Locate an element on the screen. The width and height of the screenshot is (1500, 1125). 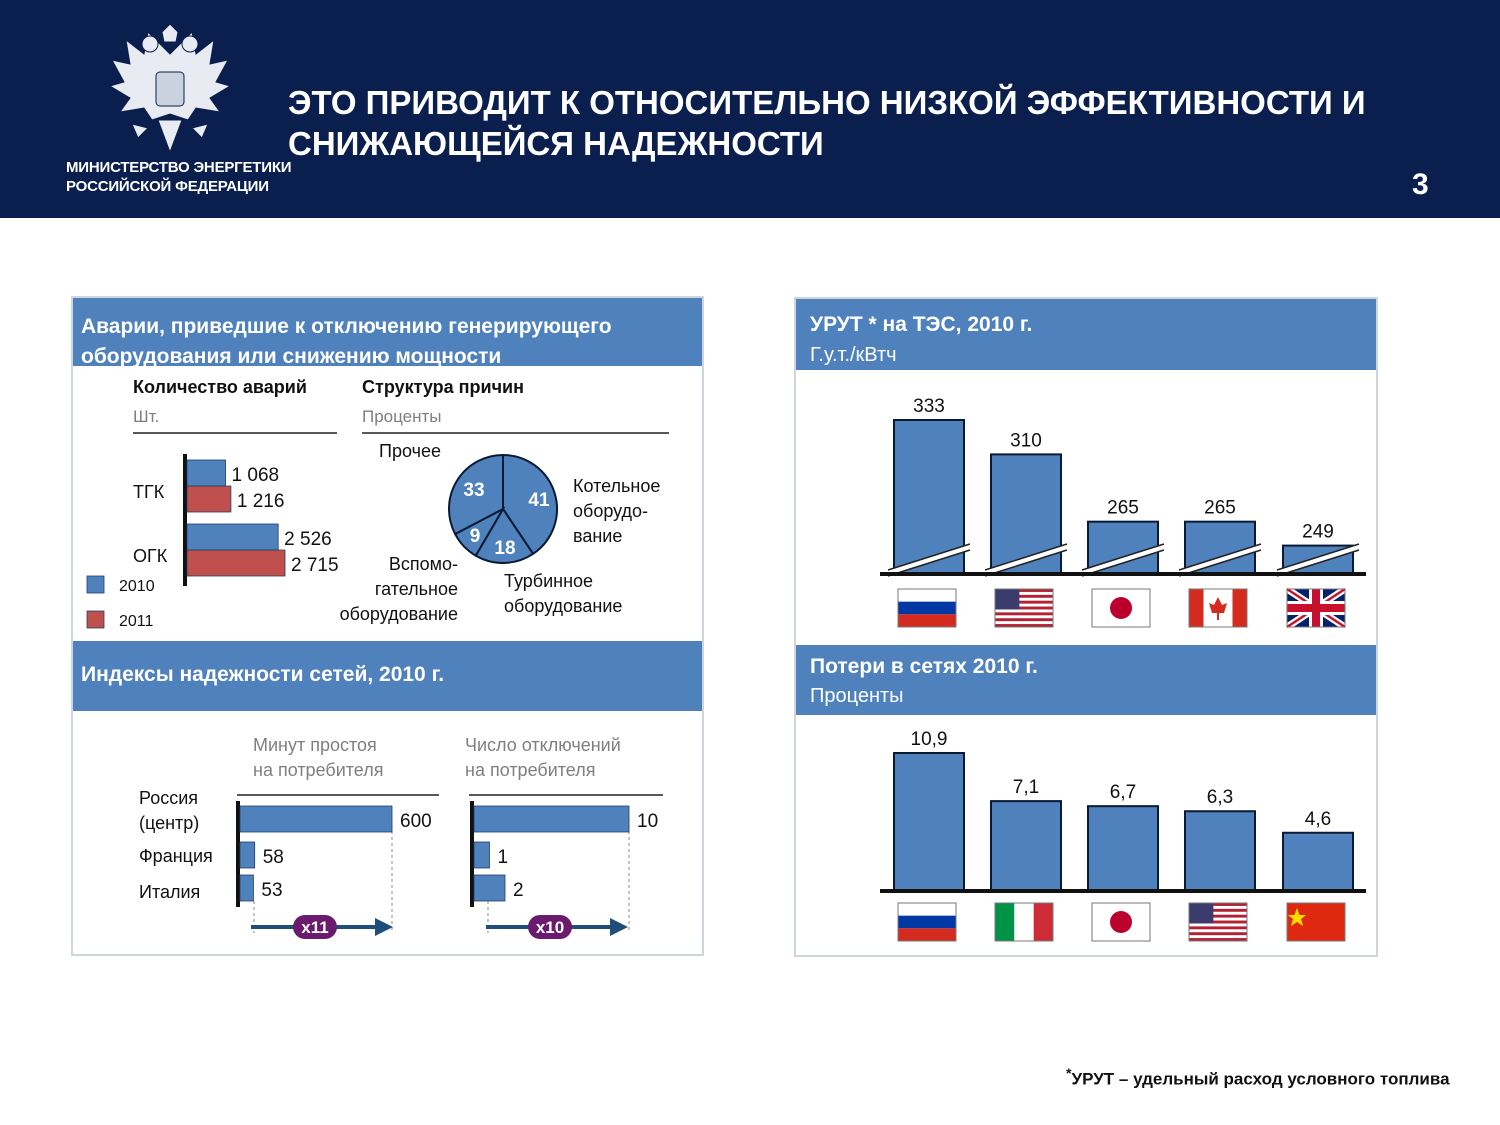
row-label-italy: Италия is located at coordinates (169, 892).